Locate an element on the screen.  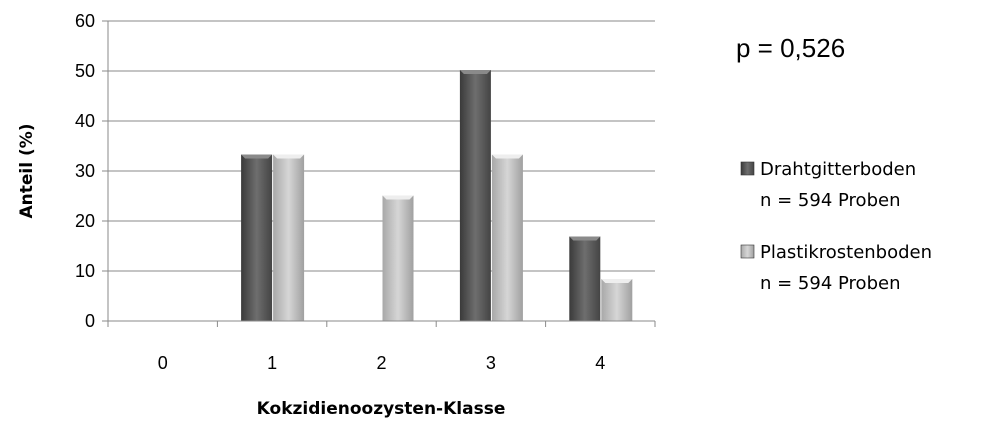
x-tick-label: 0 is located at coordinates (163, 363).